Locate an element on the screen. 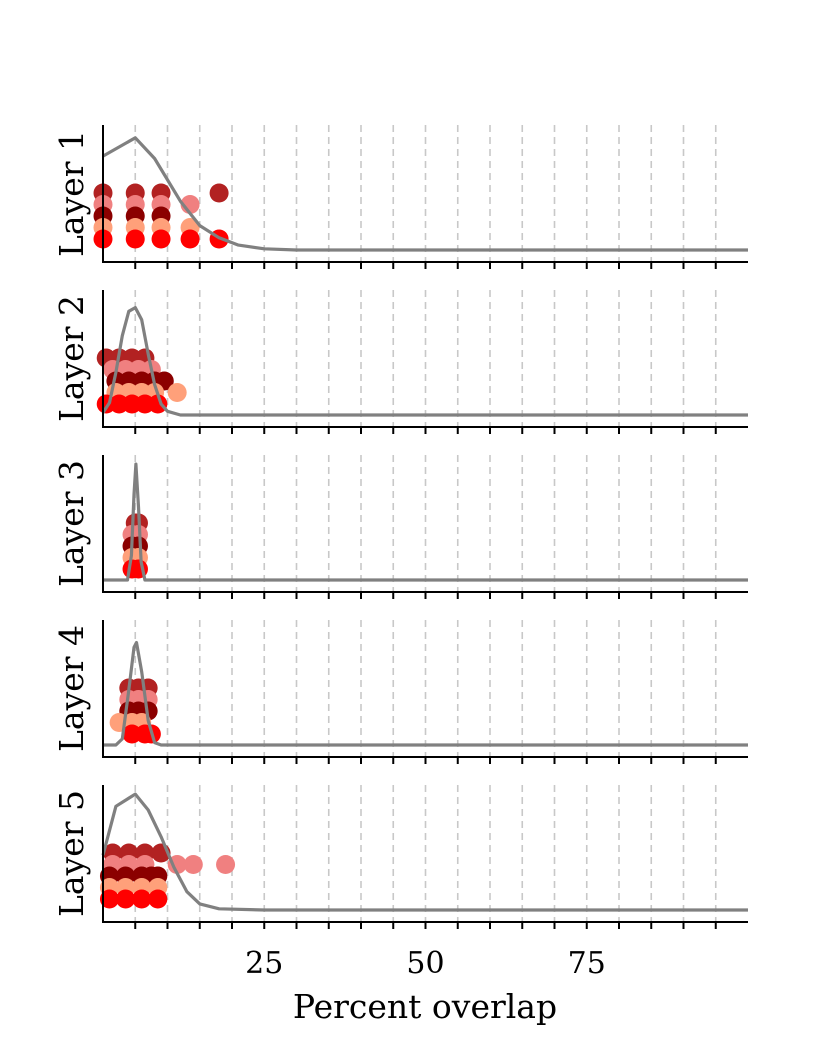 The width and height of the screenshot is (830, 1038). x-axis-label: Percent overlap is located at coordinates (425, 1006).